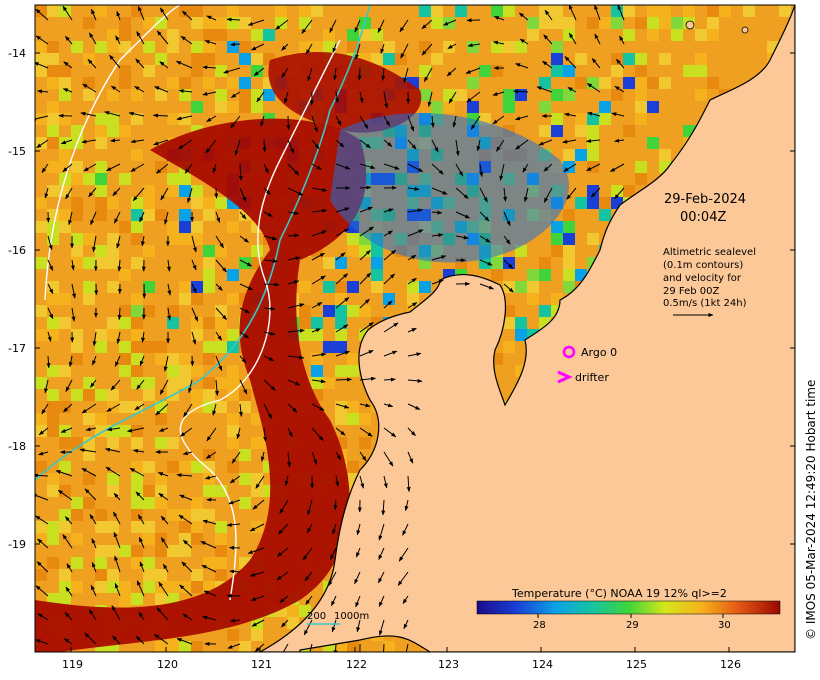  What do you see at coordinates (448, 664) in the screenshot?
I see `lon-tick-label: 123` at bounding box center [448, 664].